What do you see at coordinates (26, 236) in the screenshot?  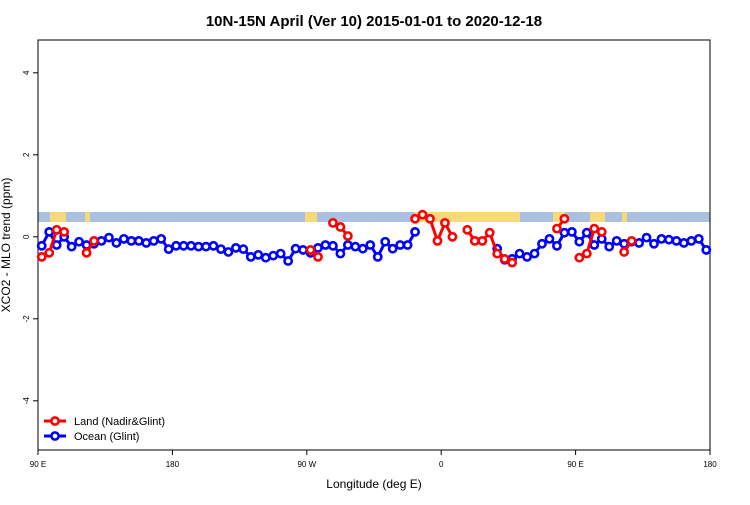 I see `y-tick-label: 0` at bounding box center [26, 236].